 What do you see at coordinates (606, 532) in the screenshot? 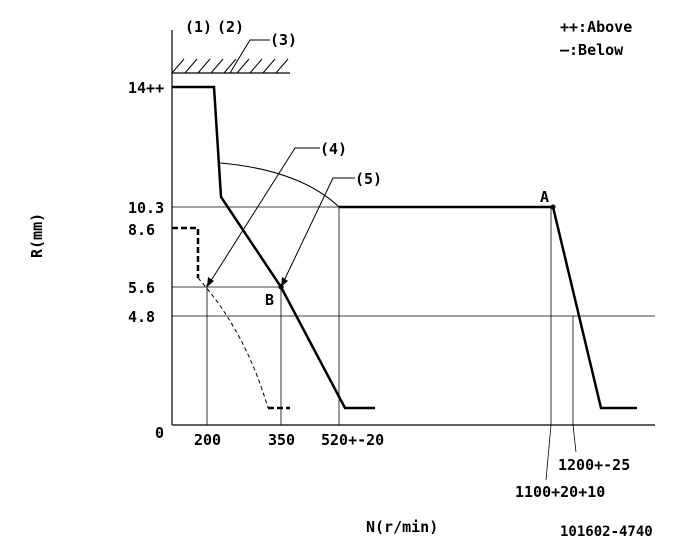
I see `figure-id: 101602-4740` at bounding box center [606, 532].